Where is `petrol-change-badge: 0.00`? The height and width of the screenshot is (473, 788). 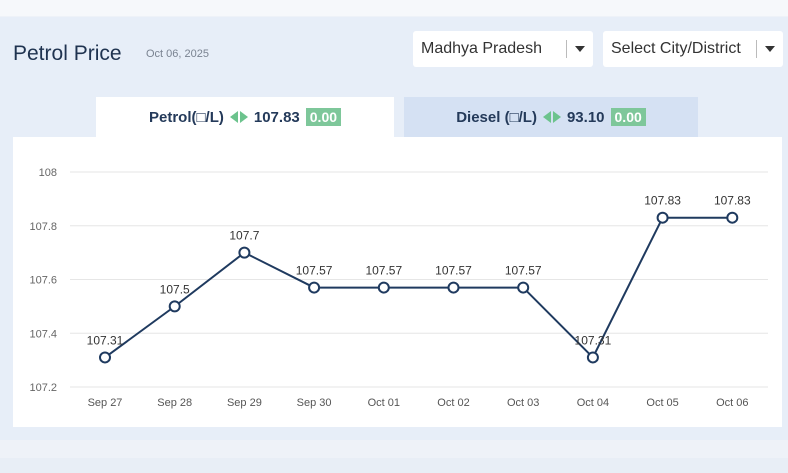 petrol-change-badge: 0.00 is located at coordinates (323, 117).